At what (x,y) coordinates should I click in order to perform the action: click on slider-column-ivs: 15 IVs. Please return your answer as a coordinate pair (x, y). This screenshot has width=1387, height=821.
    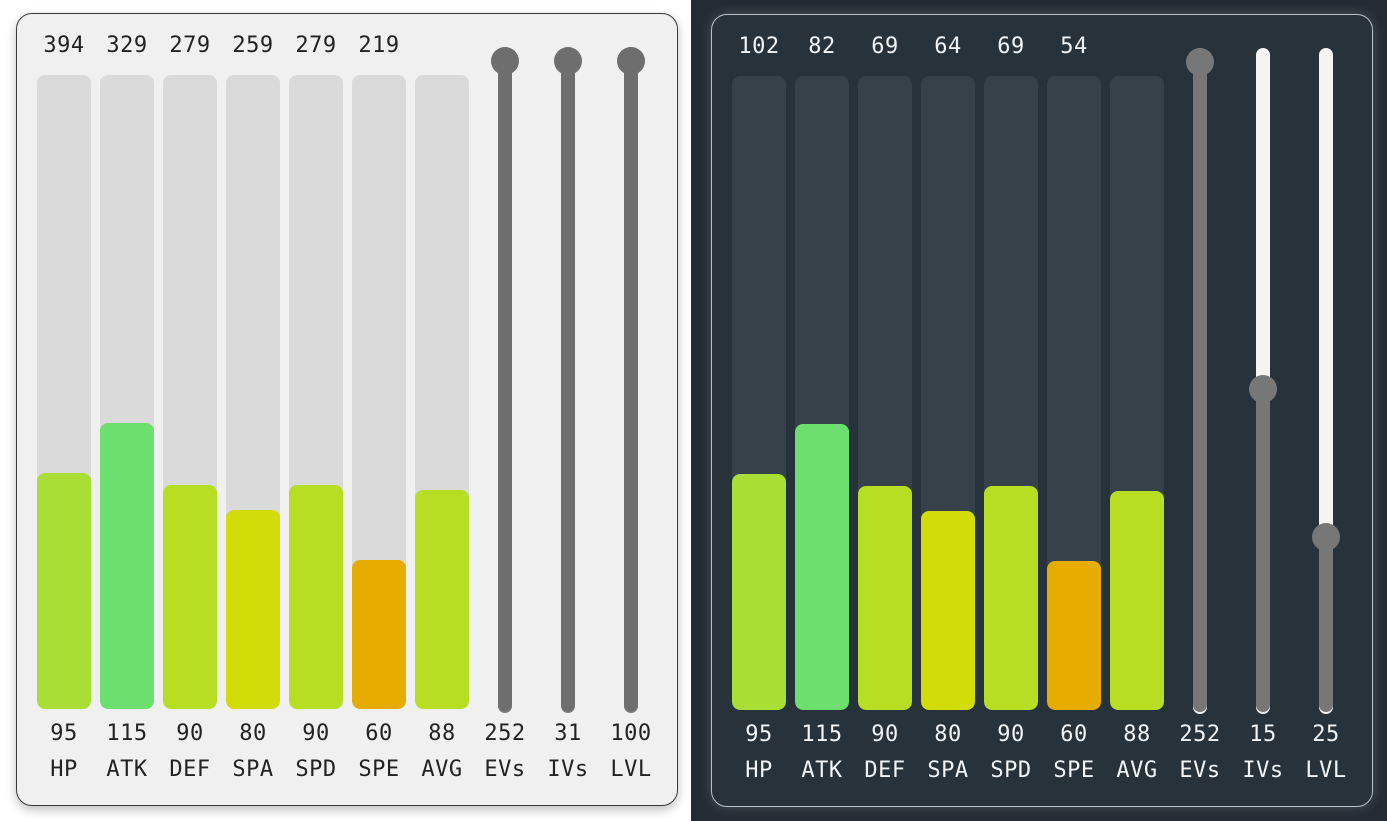
    Looking at the image, I should click on (1263, 410).